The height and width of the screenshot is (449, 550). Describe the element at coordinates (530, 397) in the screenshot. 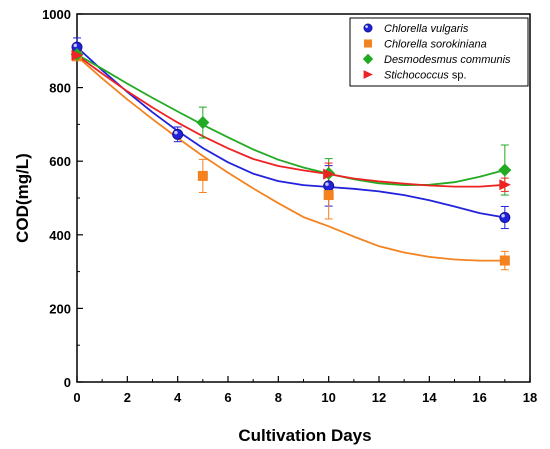

I see `x-tick-label: 18` at that location.